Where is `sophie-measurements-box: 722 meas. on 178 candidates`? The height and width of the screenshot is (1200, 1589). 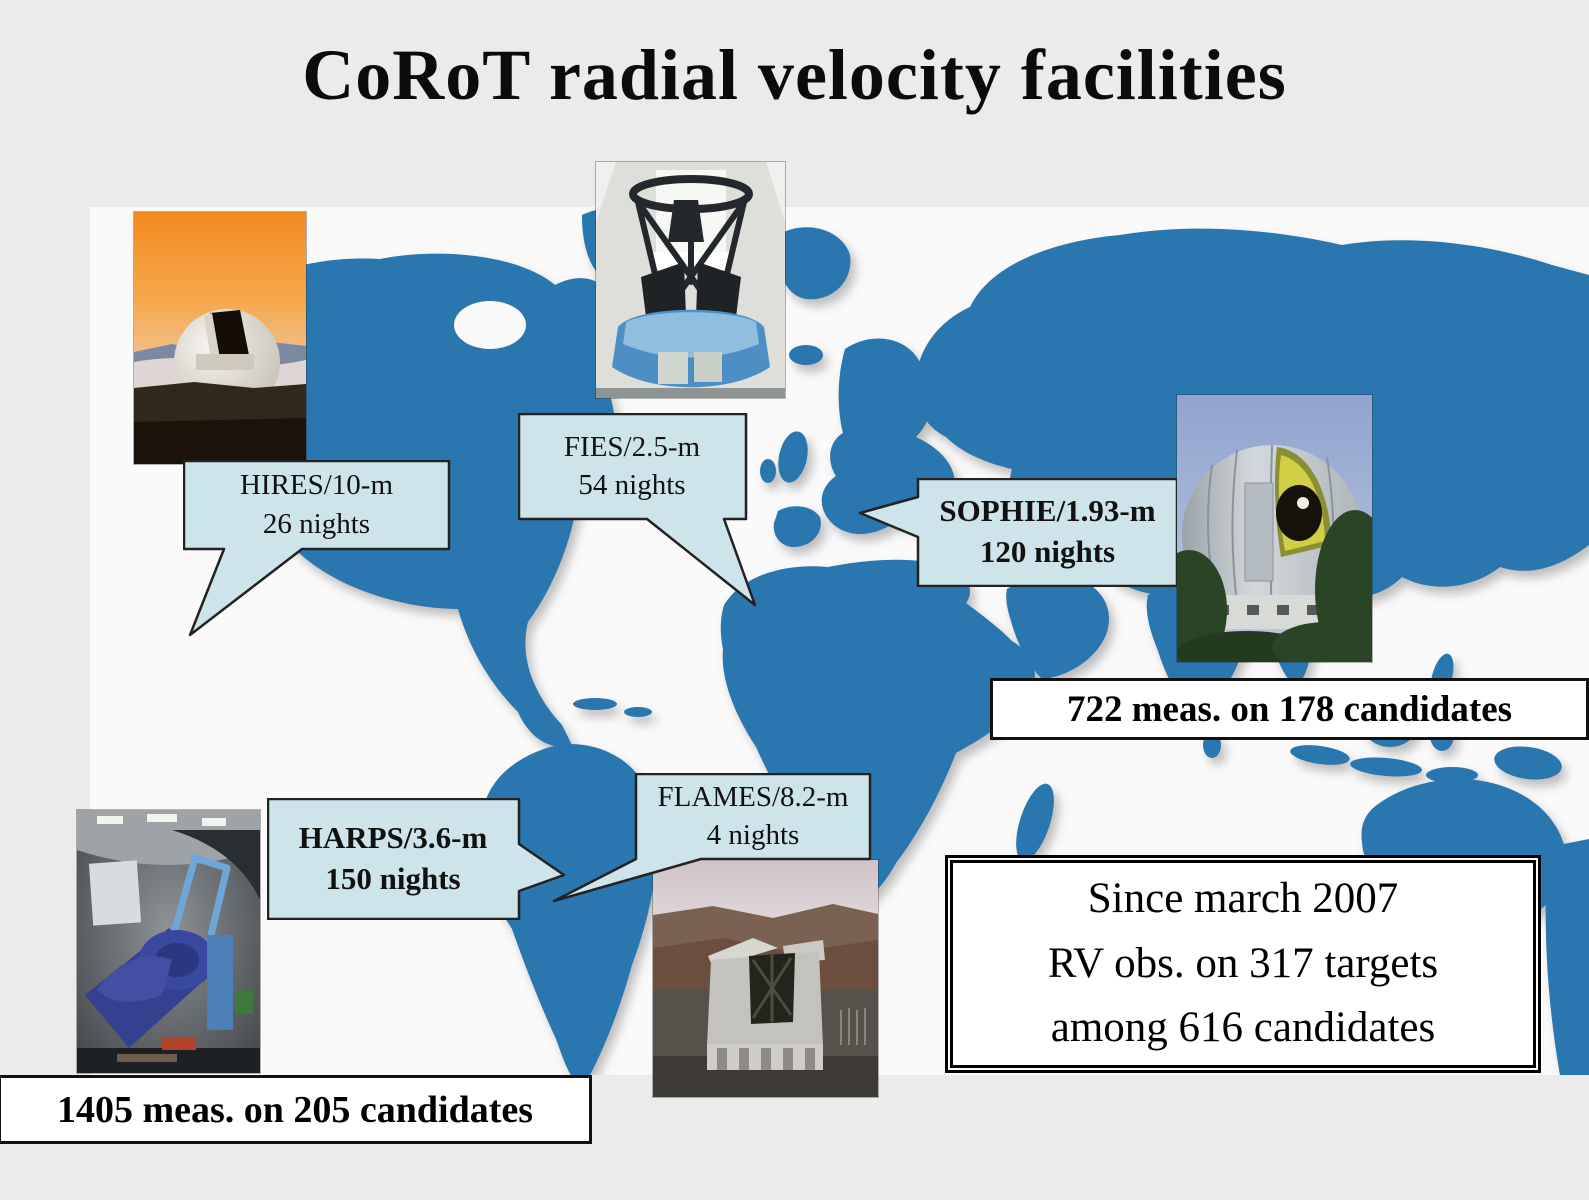 sophie-measurements-box: 722 meas. on 178 candidates is located at coordinates (1289, 709).